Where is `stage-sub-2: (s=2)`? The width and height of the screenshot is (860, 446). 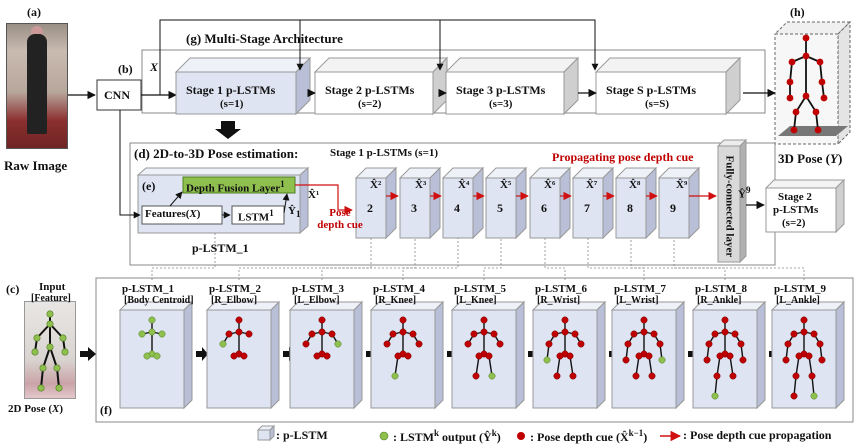
stage-sub-2: (s=2) is located at coordinates (370, 104).